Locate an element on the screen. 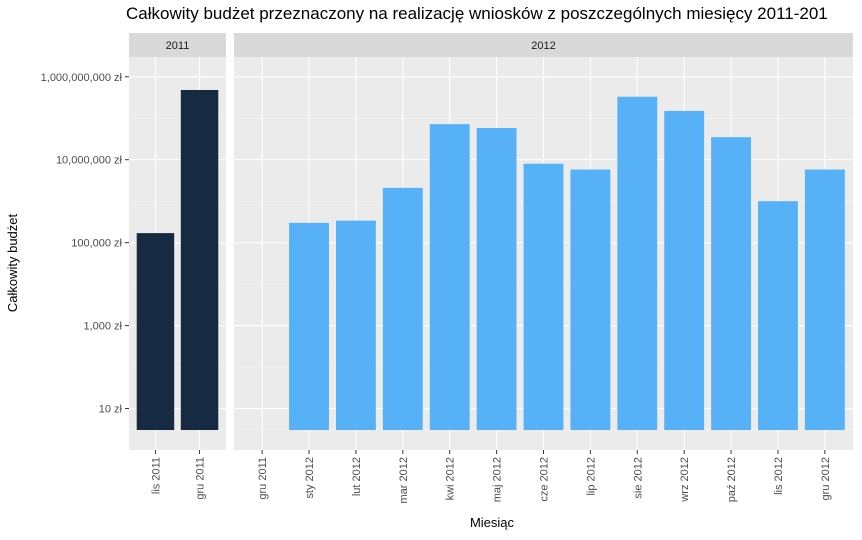 This screenshot has width=862, height=540. facet-strip-label: 2012 is located at coordinates (543, 46).